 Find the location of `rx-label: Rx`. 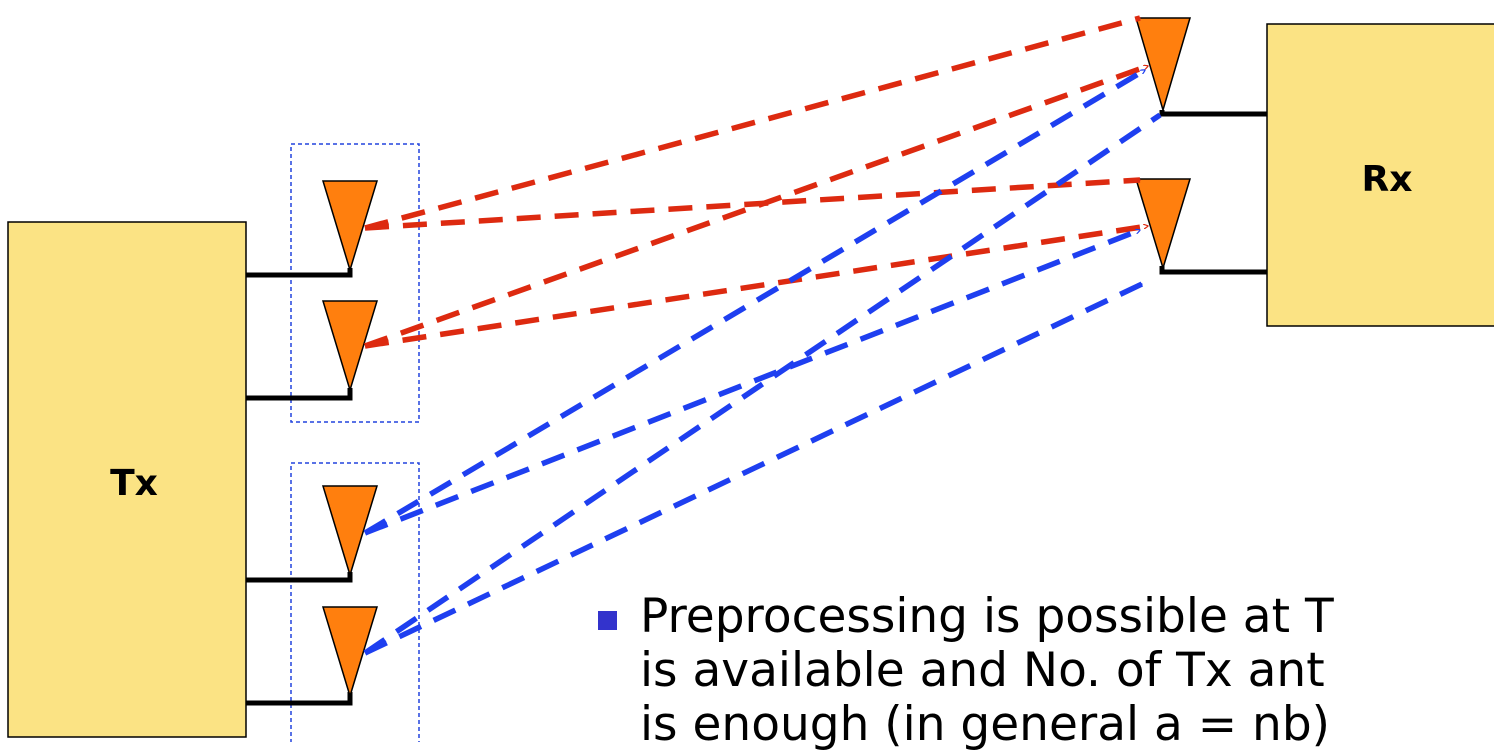

rx-label: Rx is located at coordinates (1387, 179).